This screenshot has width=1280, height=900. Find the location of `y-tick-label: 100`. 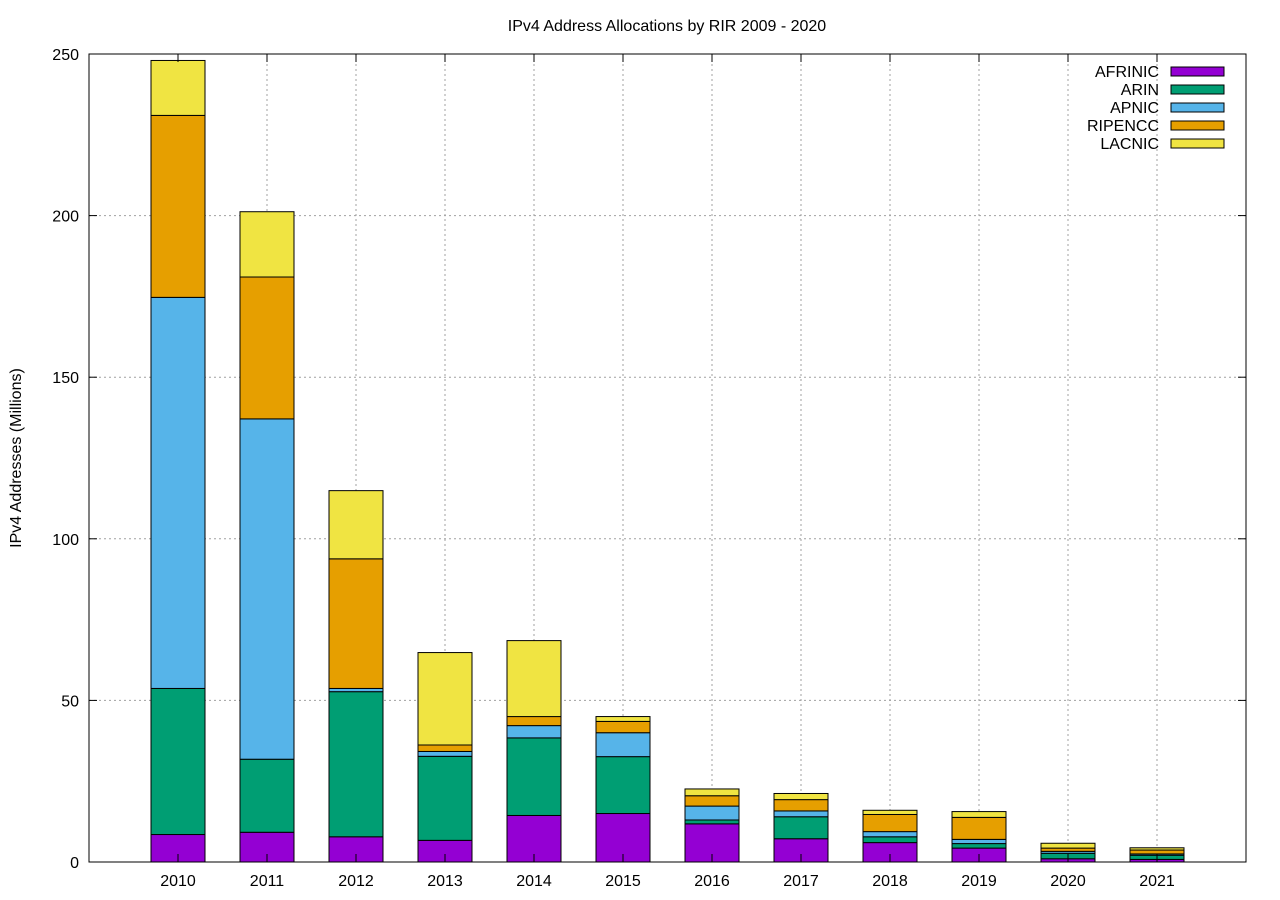

y-tick-label: 100 is located at coordinates (65, 540).